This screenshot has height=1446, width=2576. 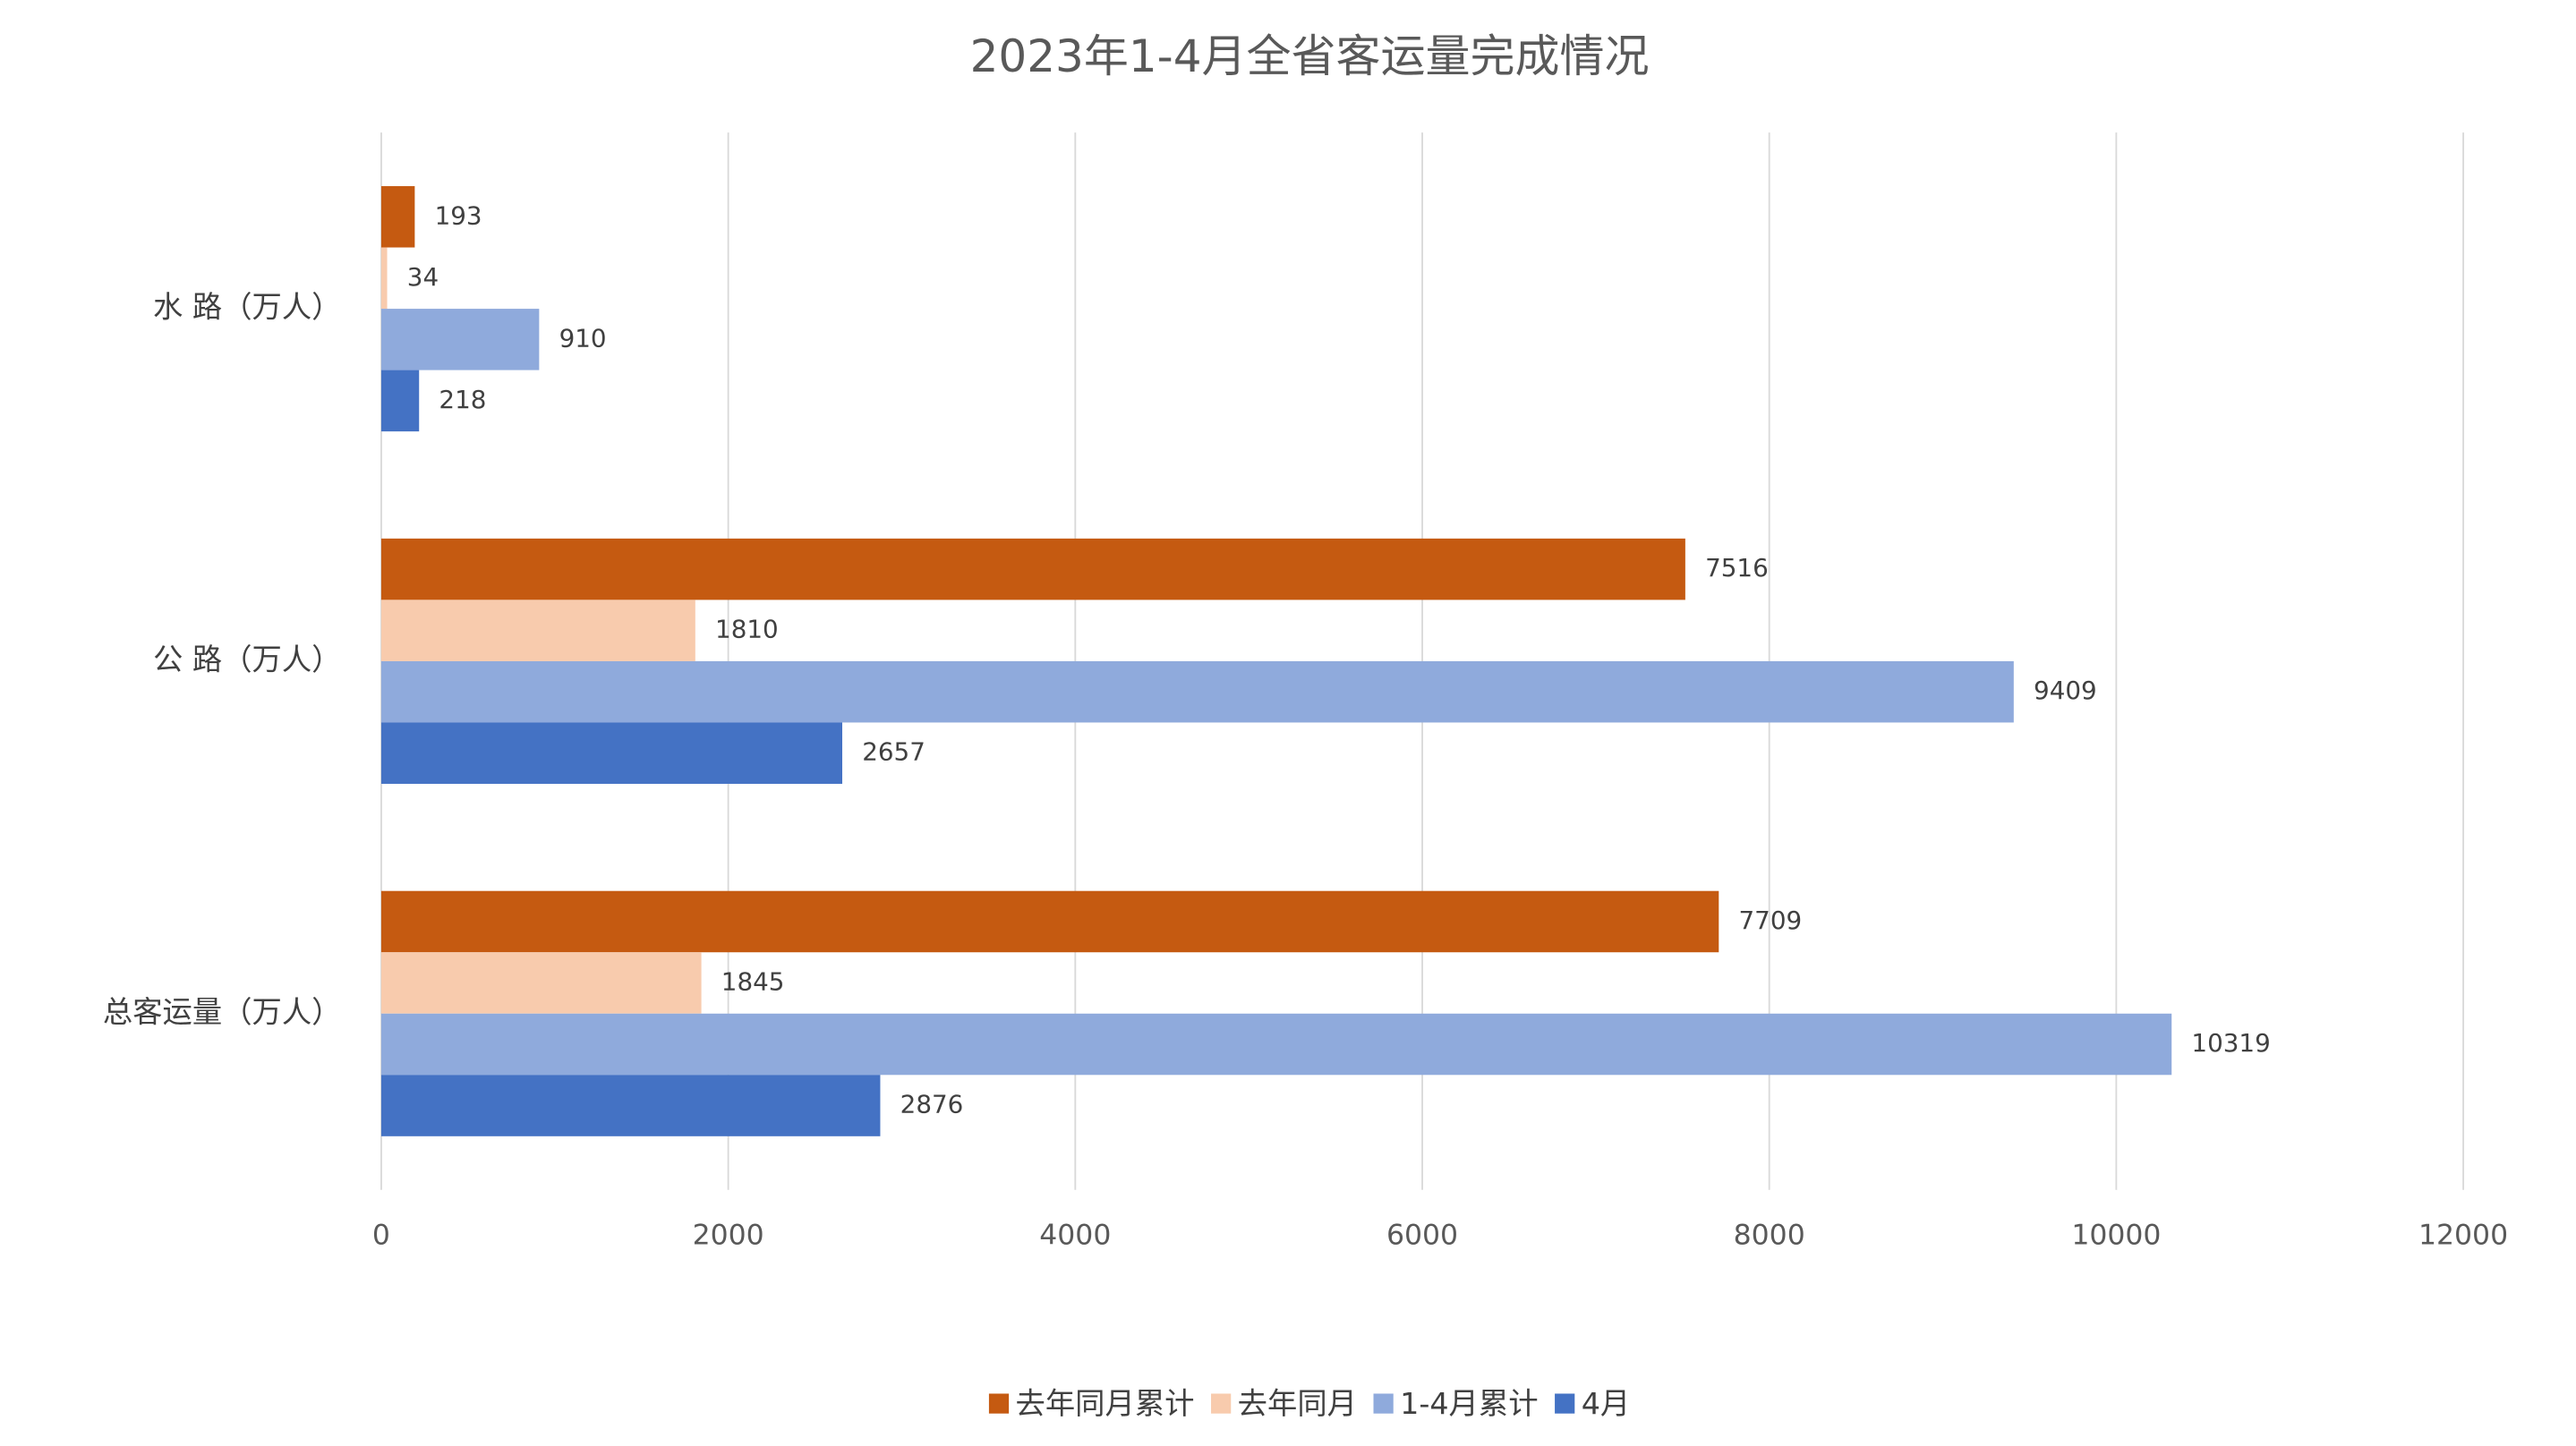 What do you see at coordinates (1737, 568) in the screenshot?
I see `value-label: 7516` at bounding box center [1737, 568].